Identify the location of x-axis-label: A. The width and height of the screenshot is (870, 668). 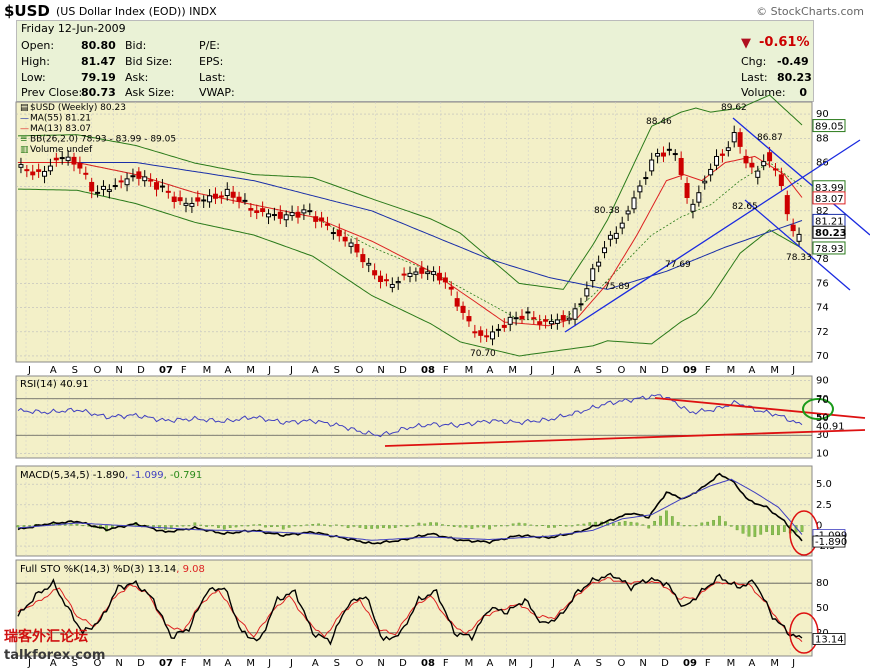
(228, 370).